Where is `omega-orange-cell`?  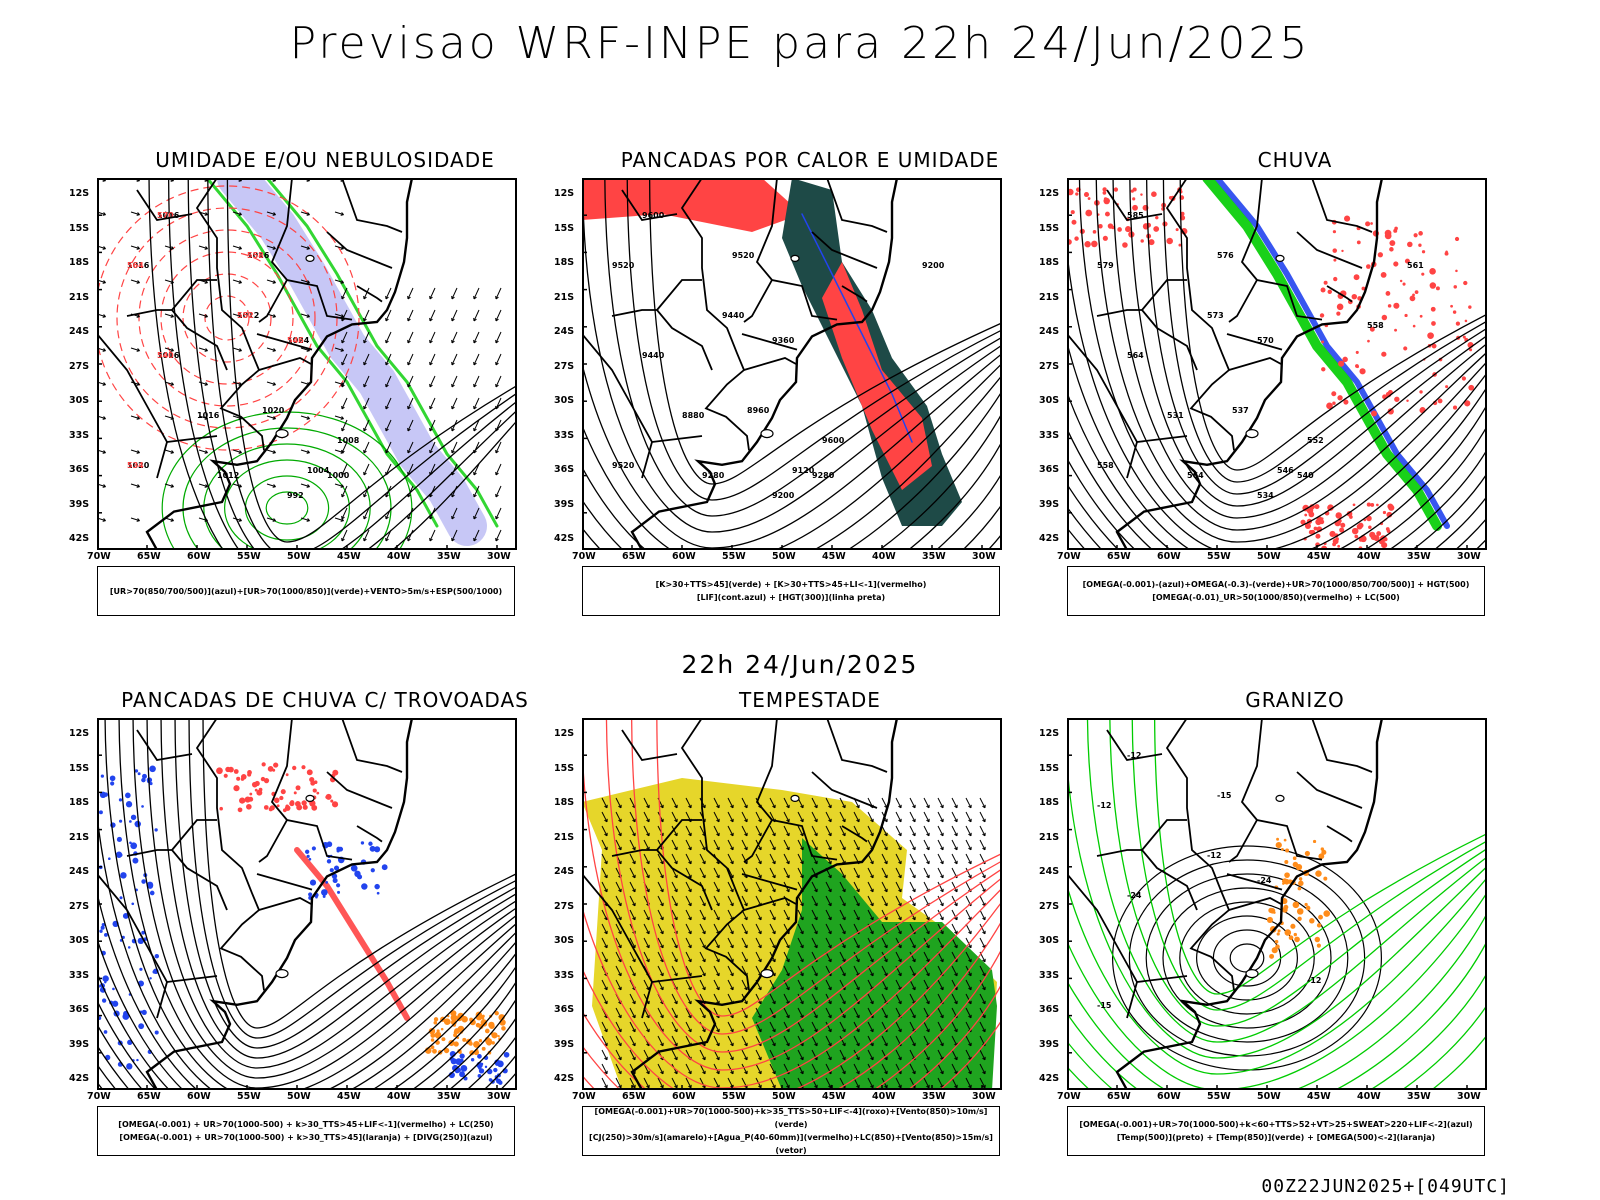
omega-orange-cell is located at coordinates (1314, 841).